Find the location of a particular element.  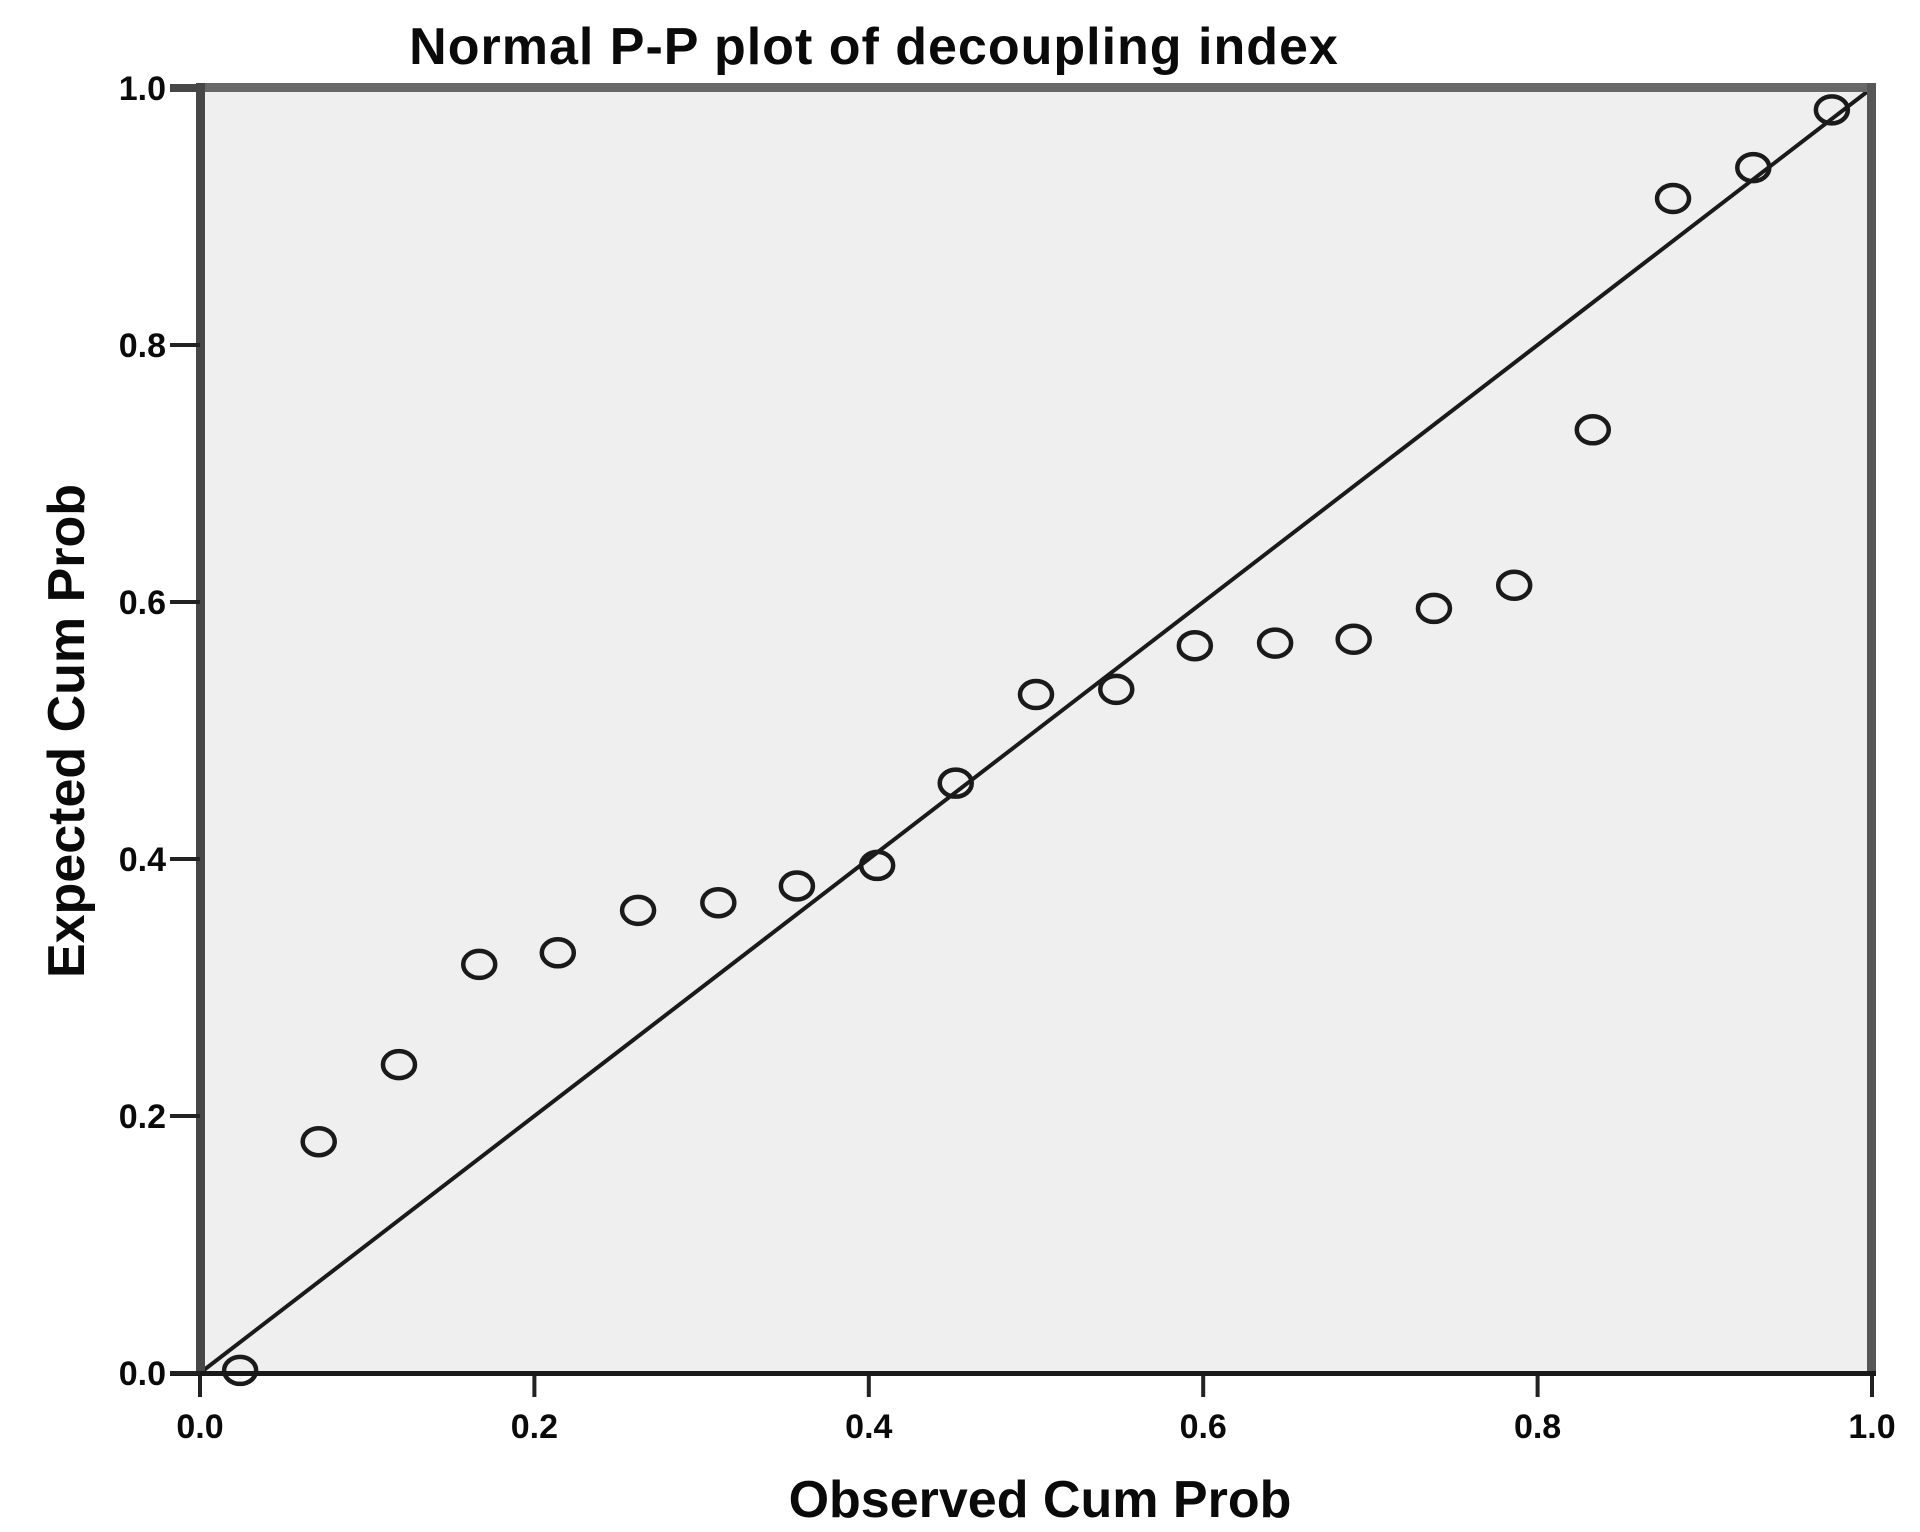

y-tick-label: 0.4 is located at coordinates (142, 860).